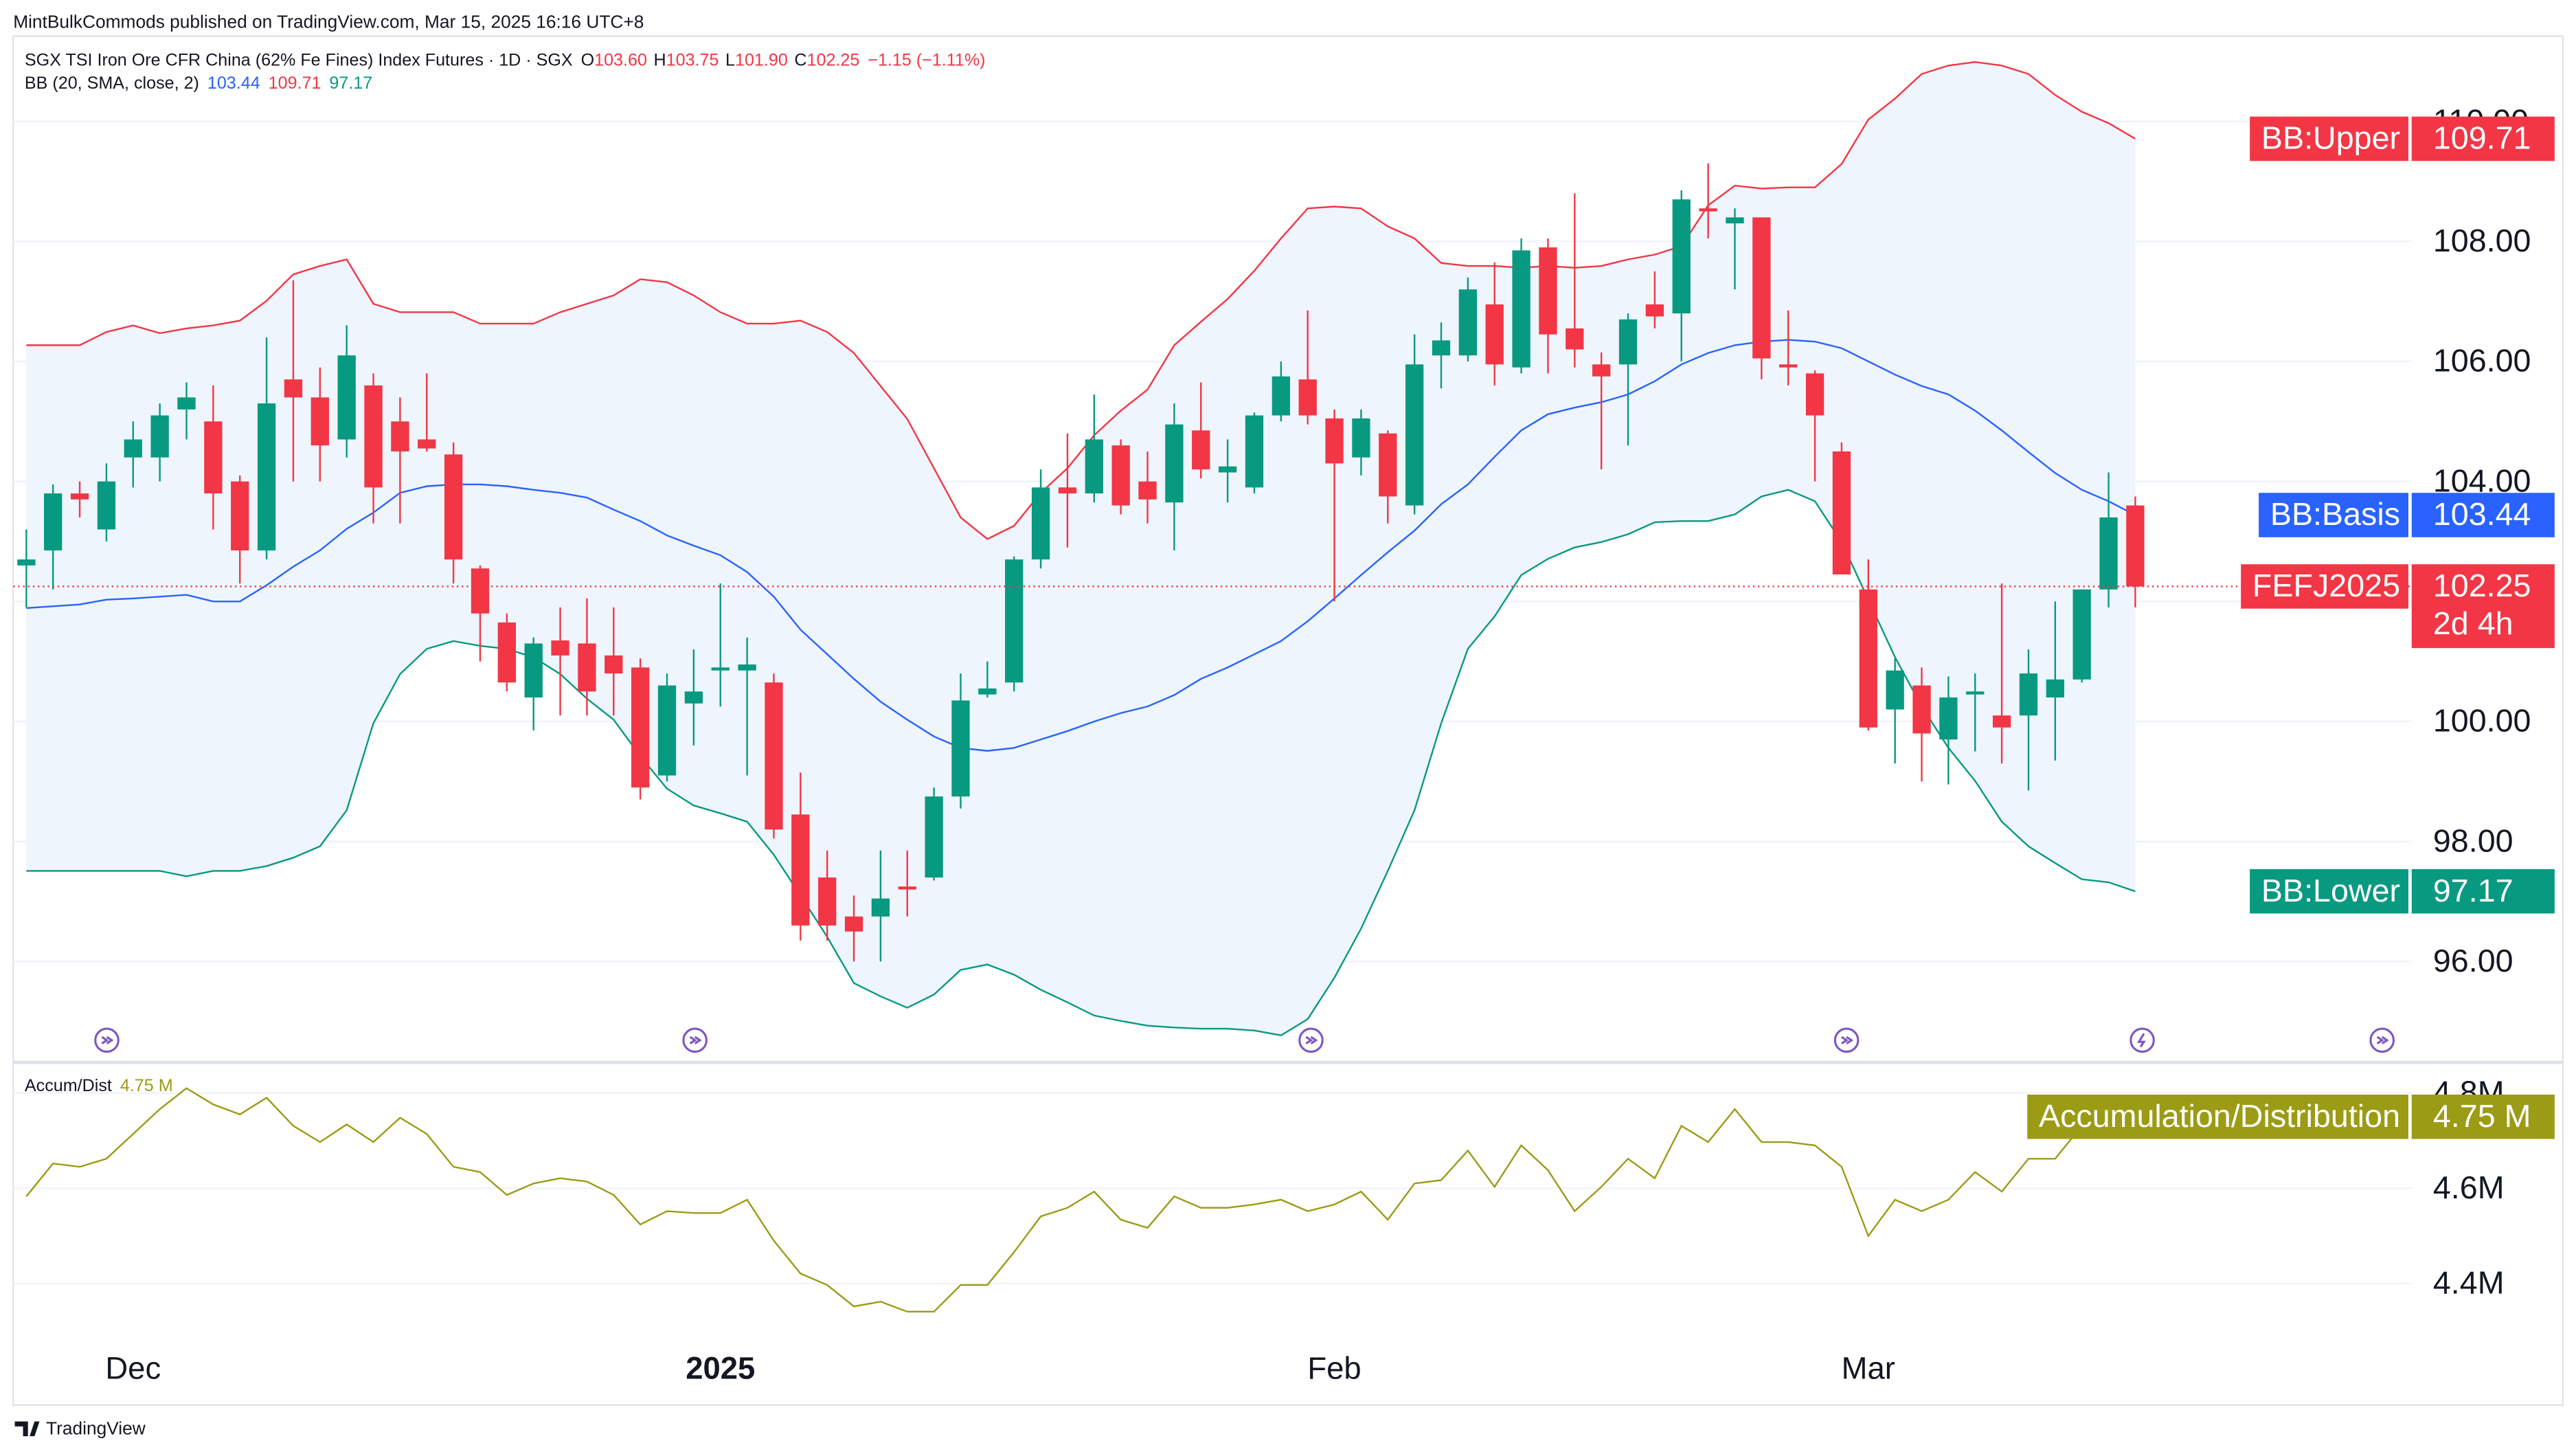 This screenshot has width=2576, height=1454. I want to click on legend-value: 103.44, so click(233, 83).